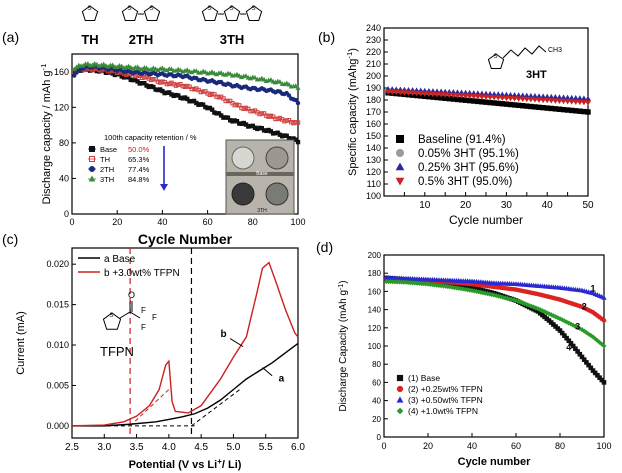 The image size is (622, 473). Describe the element at coordinates (104, 447) in the screenshot. I see `x-tick-label: 3.0` at that location.